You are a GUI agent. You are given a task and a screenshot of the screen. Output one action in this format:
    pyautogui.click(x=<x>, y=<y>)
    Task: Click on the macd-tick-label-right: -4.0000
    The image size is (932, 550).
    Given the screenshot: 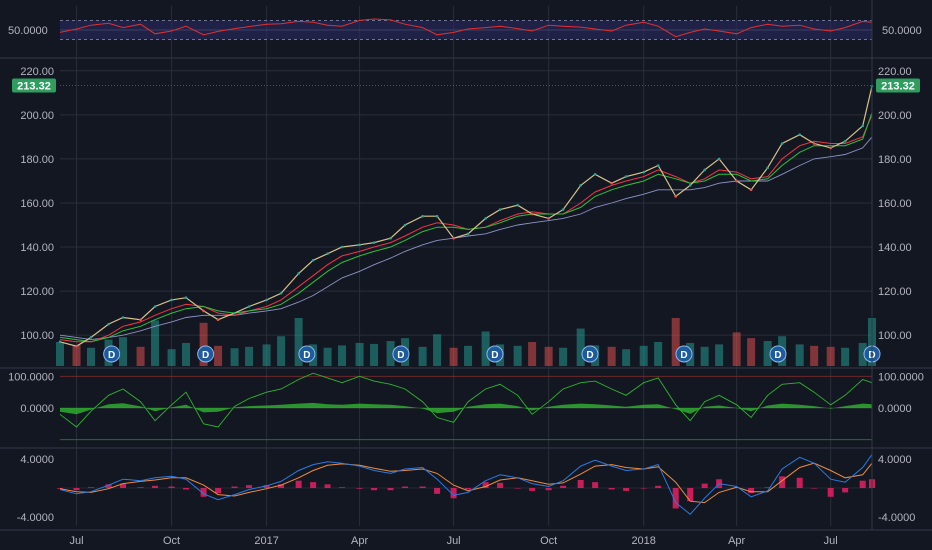 What is the action you would take?
    pyautogui.click(x=896, y=518)
    